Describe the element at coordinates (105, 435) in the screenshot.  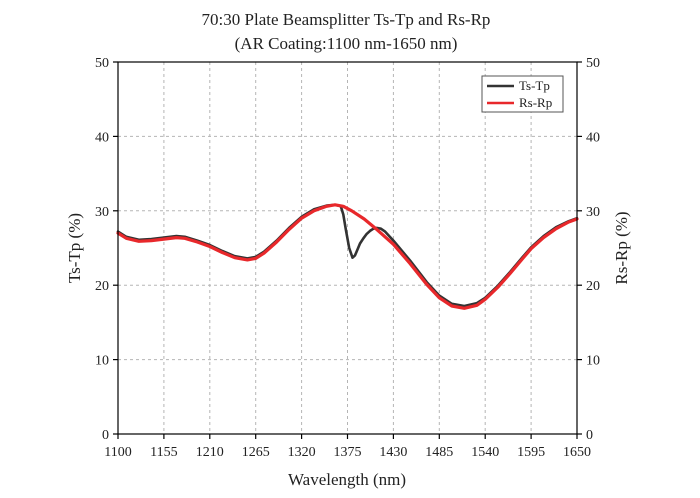
I see `y-tick-label-left: 0` at that location.